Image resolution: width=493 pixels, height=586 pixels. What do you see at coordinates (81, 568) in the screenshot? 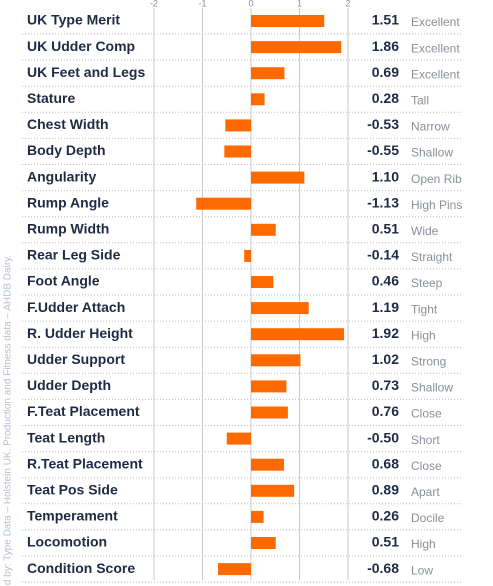
I see `category-label: Condition Score` at bounding box center [81, 568].